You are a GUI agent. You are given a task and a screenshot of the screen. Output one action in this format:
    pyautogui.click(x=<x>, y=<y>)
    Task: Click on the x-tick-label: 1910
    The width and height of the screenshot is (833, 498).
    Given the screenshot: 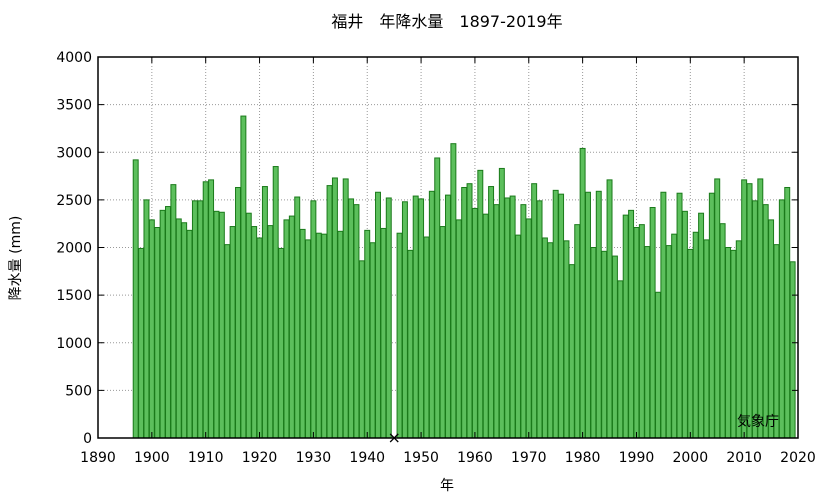 What is the action you would take?
    pyautogui.click(x=206, y=458)
    